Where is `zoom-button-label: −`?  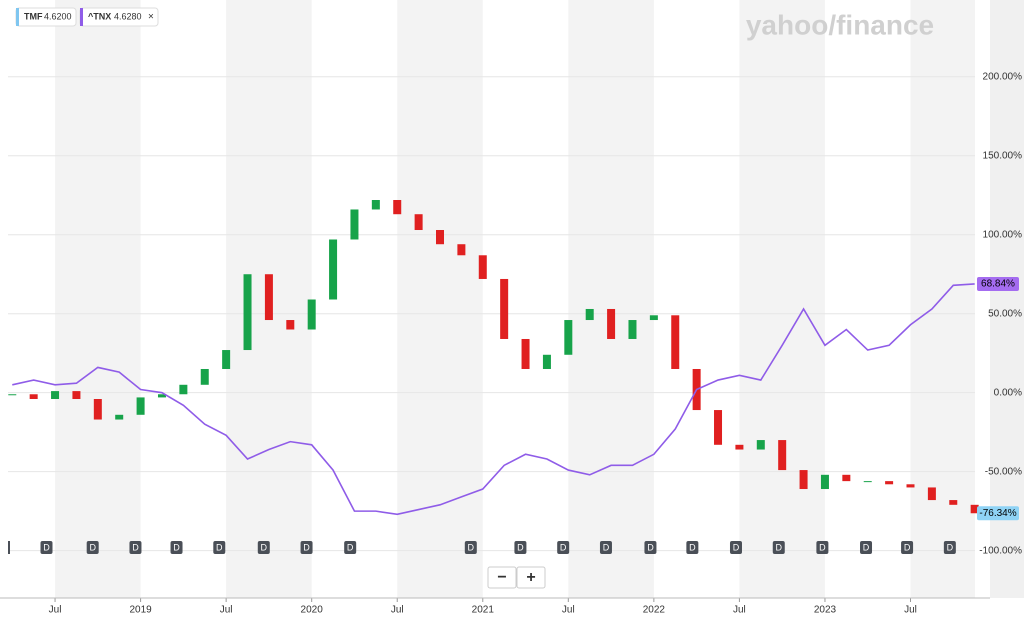 zoom-button-label: − is located at coordinates (501, 577).